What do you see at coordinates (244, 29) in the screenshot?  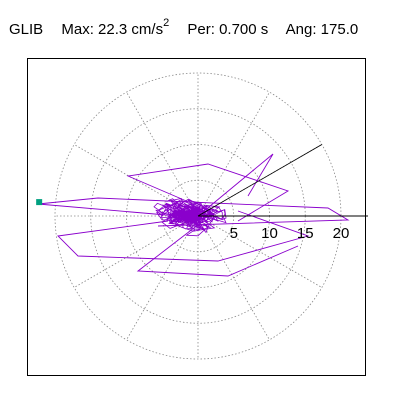 I see `period-value: 0.700 s` at bounding box center [244, 29].